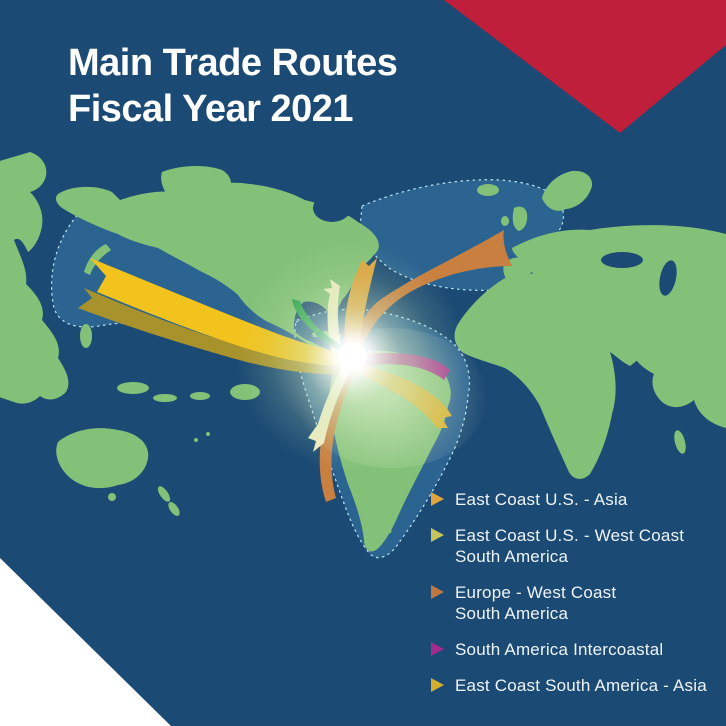 Image resolution: width=726 pixels, height=726 pixels. What do you see at coordinates (431, 291) in the screenshot?
I see `ribbon-europe-west-coast-south-america` at bounding box center [431, 291].